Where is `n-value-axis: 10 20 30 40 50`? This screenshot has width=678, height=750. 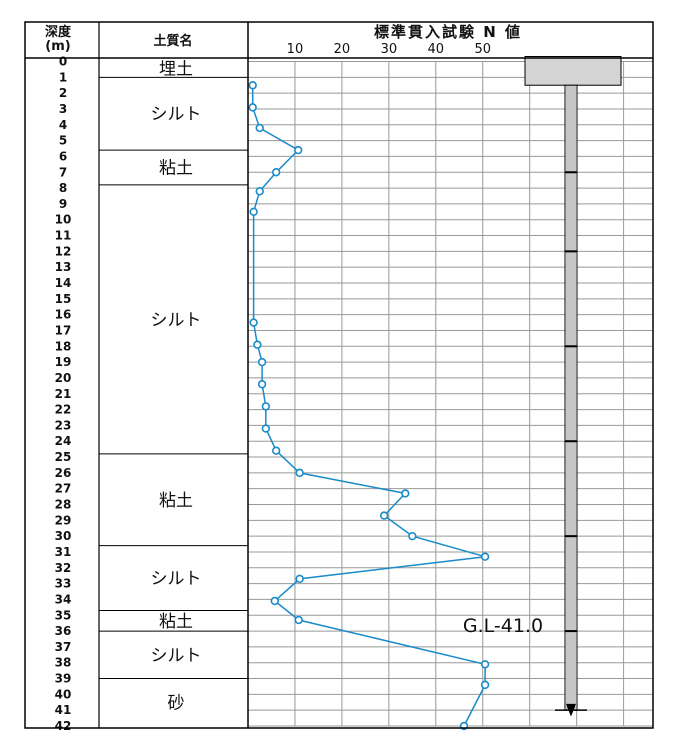
n-value-axis: 10 20 30 40 50 is located at coordinates (389, 49).